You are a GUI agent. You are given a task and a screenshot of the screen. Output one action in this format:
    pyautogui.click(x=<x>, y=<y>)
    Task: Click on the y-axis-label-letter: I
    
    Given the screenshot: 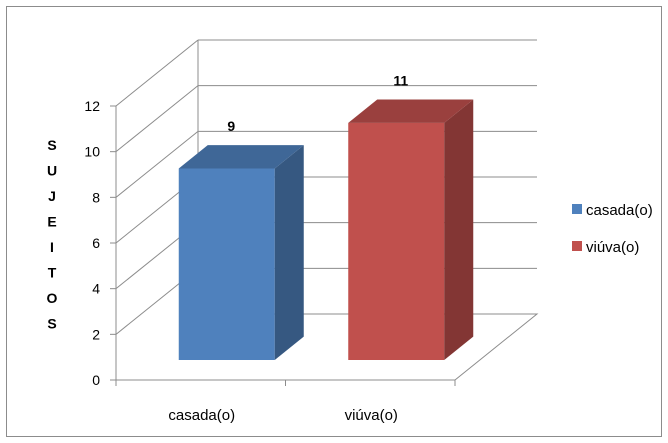 What is the action you would take?
    pyautogui.click(x=52, y=247)
    